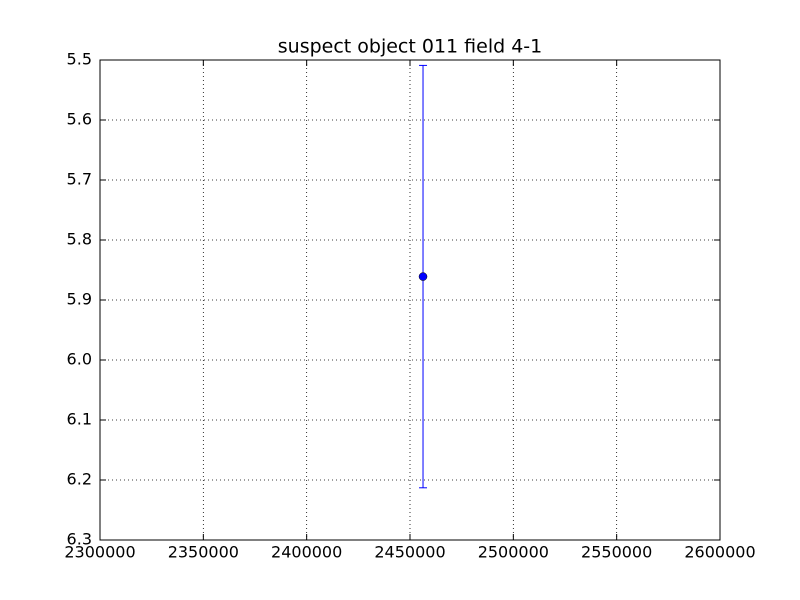 Image resolution: width=800 pixels, height=600 pixels. What do you see at coordinates (79, 419) in the screenshot?
I see `y-tick-label: 6.1` at bounding box center [79, 419].